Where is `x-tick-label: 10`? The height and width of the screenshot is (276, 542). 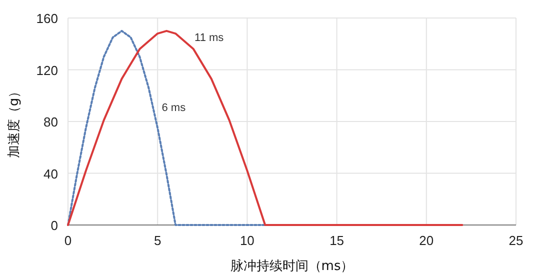 x-tick-label: 10 is located at coordinates (247, 240).